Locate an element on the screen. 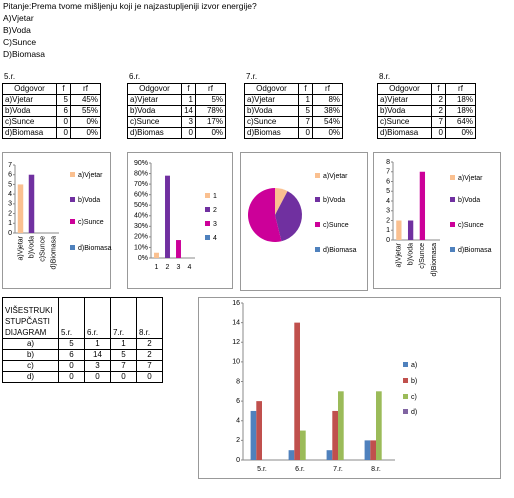 This screenshot has width=514, height=498. cell: c) is located at coordinates (30, 366).